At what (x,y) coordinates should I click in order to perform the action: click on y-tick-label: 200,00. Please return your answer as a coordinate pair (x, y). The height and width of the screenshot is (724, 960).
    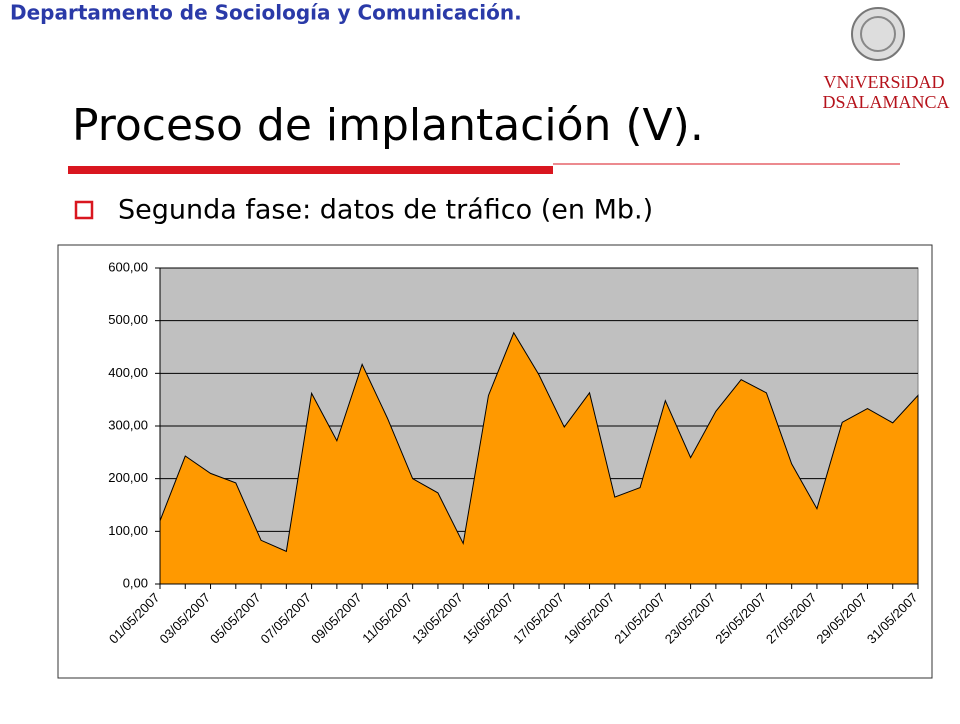
    Looking at the image, I should click on (128, 477).